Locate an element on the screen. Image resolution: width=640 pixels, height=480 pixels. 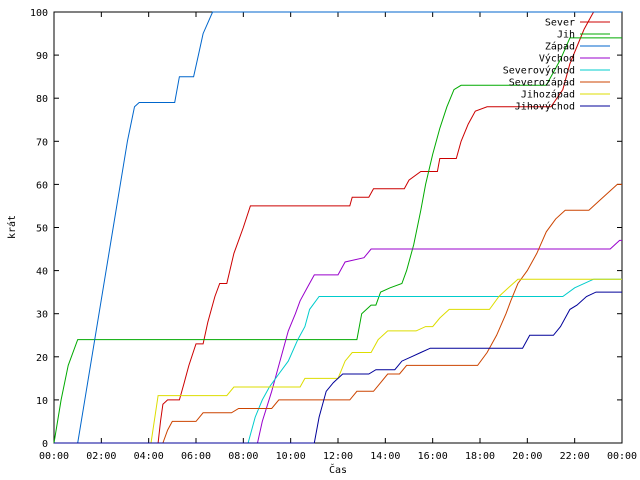
x-tick-label: 14:00 is located at coordinates (385, 456).